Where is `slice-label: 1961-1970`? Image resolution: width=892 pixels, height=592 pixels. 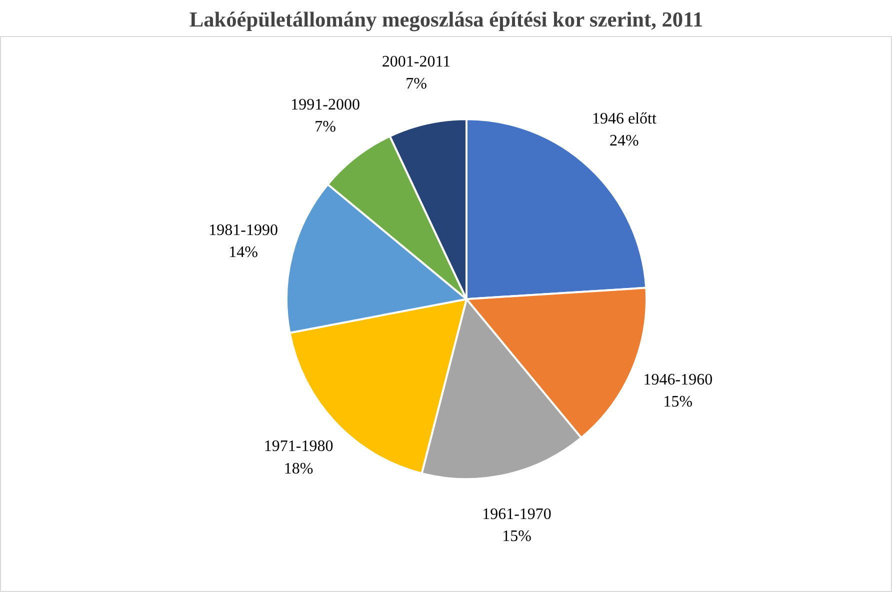 slice-label: 1961-1970 is located at coordinates (517, 514).